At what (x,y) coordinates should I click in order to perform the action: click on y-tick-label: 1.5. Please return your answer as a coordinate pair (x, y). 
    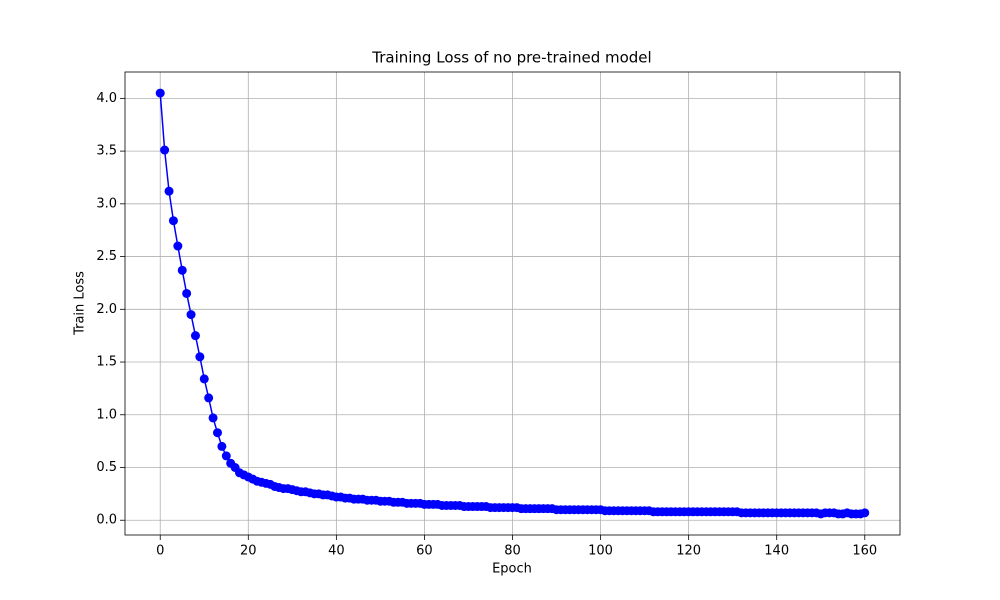
    Looking at the image, I should click on (106, 362).